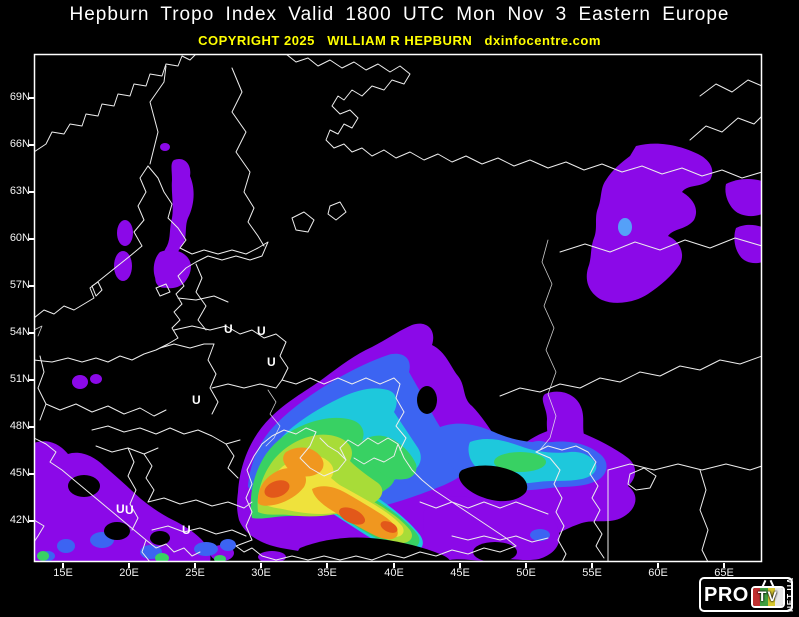 The image size is (799, 617). I want to click on lon-label: 65E, so click(724, 573).